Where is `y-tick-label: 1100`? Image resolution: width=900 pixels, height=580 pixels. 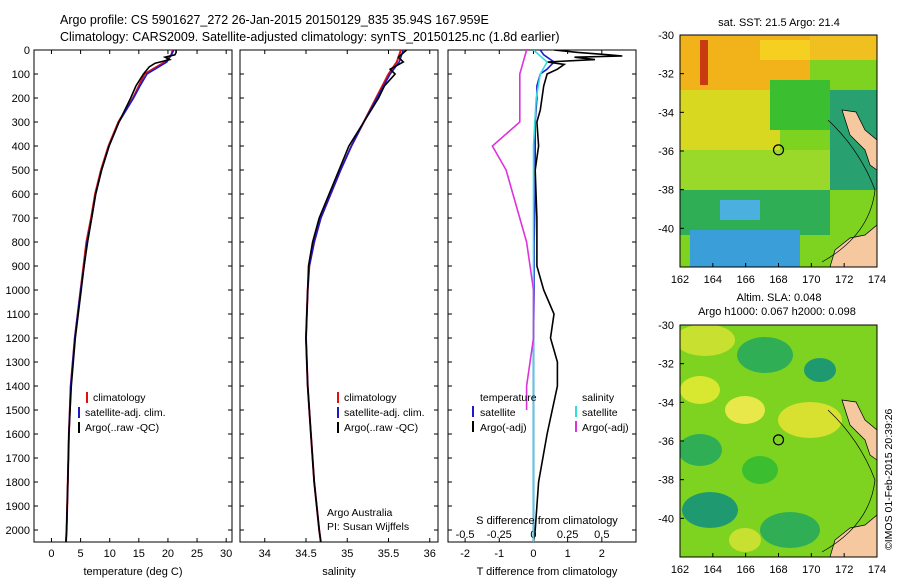
y-tick-label: 1100 is located at coordinates (18, 315).